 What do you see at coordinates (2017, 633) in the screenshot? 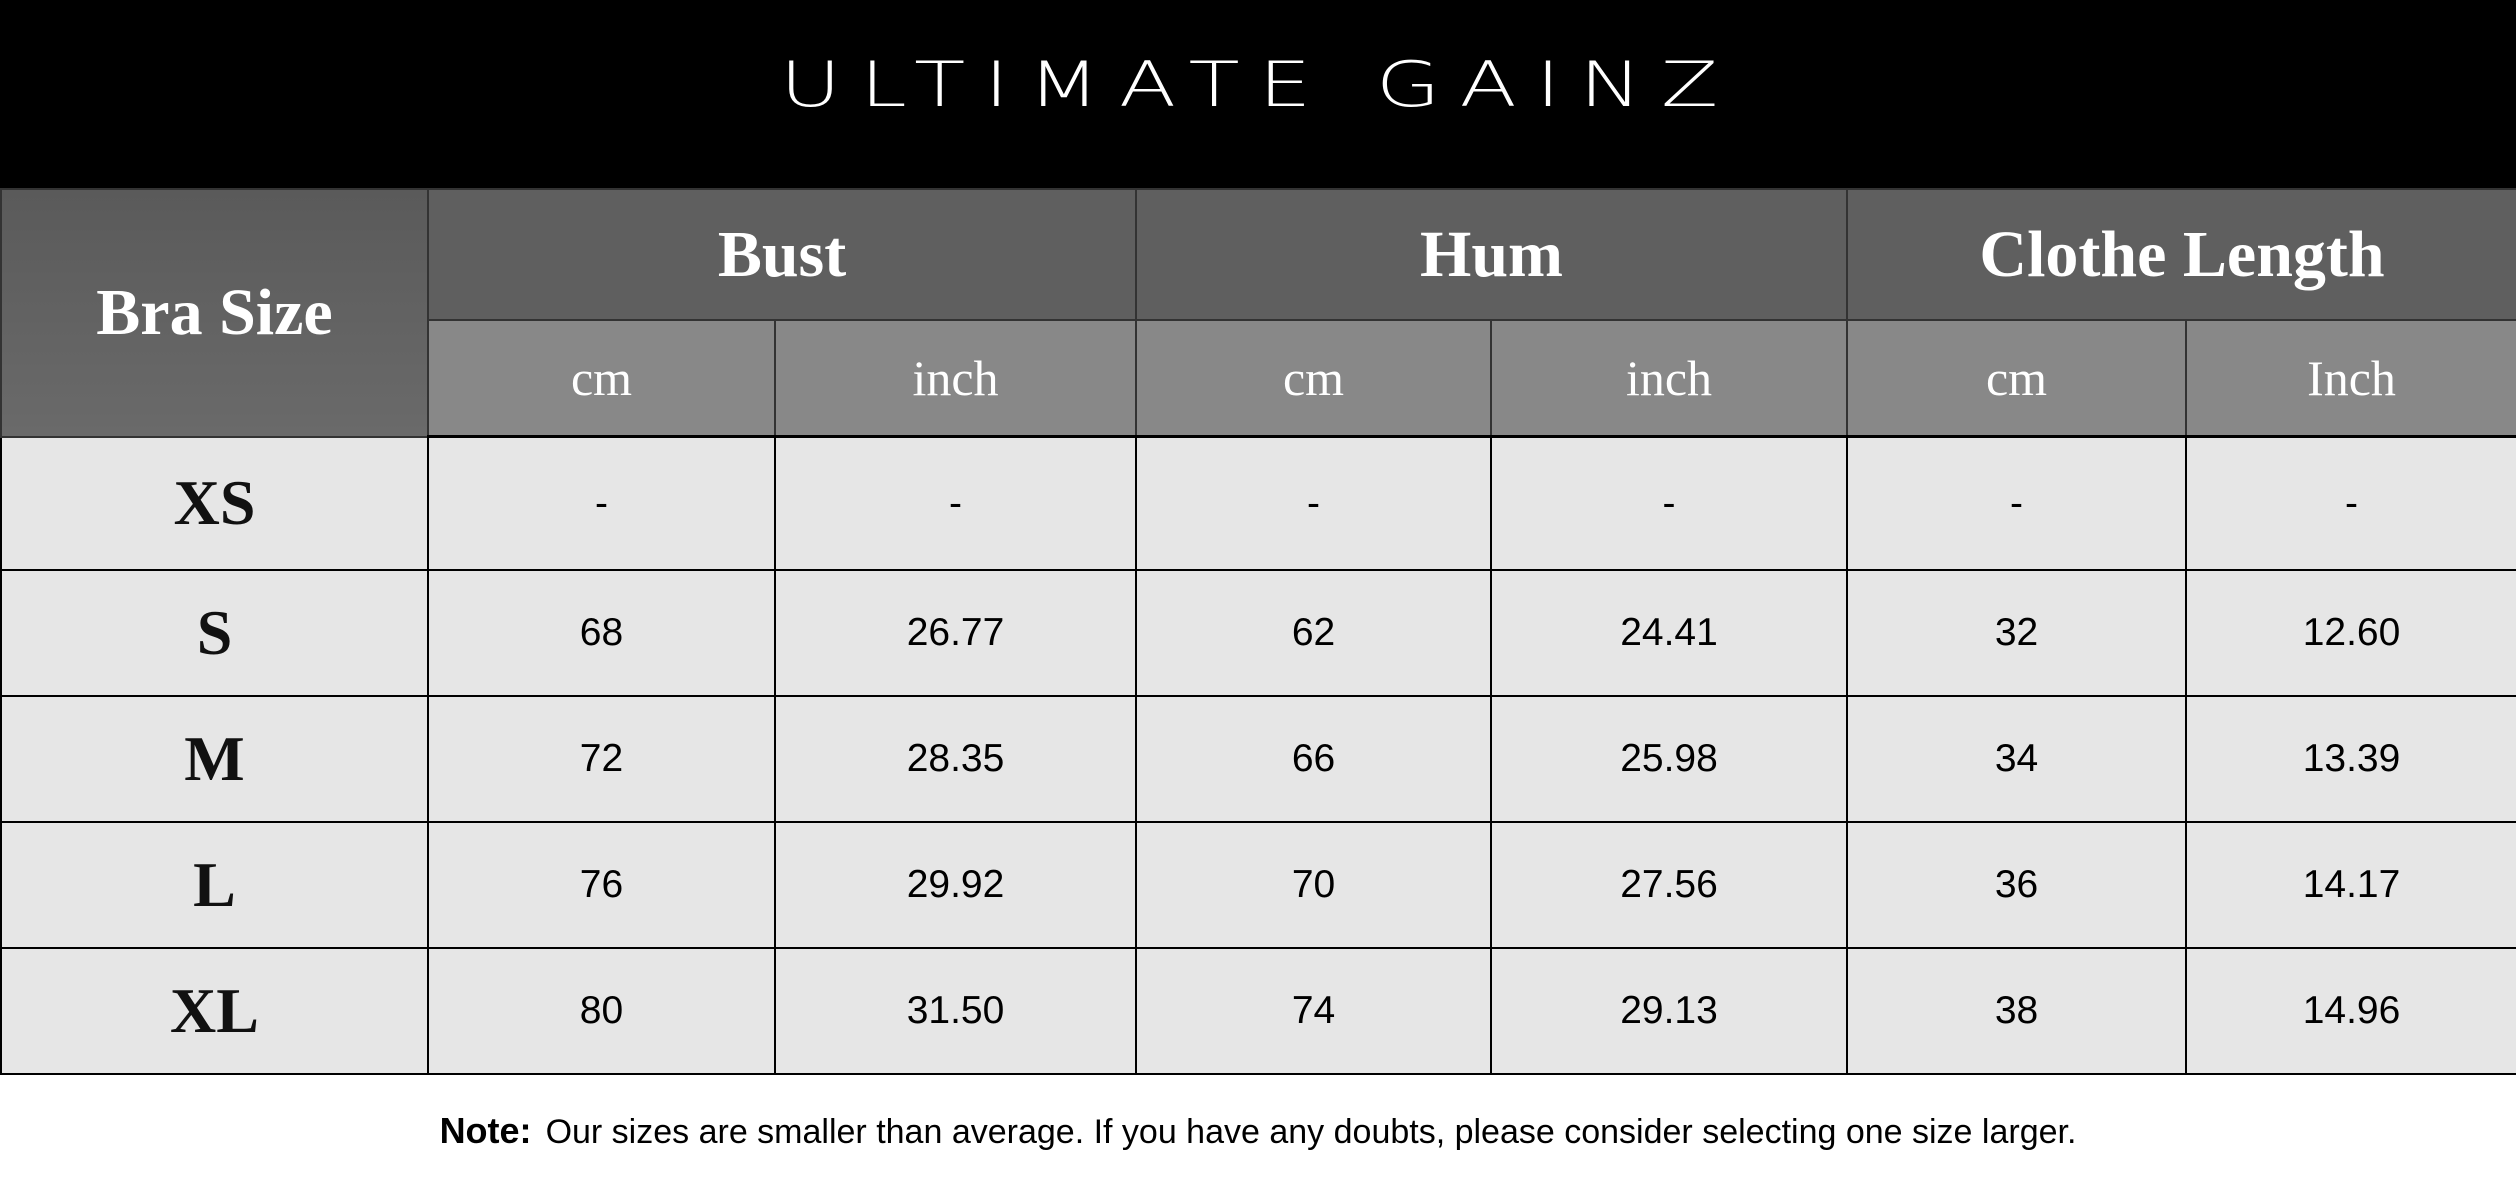
I see `value-cell: 32` at bounding box center [2017, 633].